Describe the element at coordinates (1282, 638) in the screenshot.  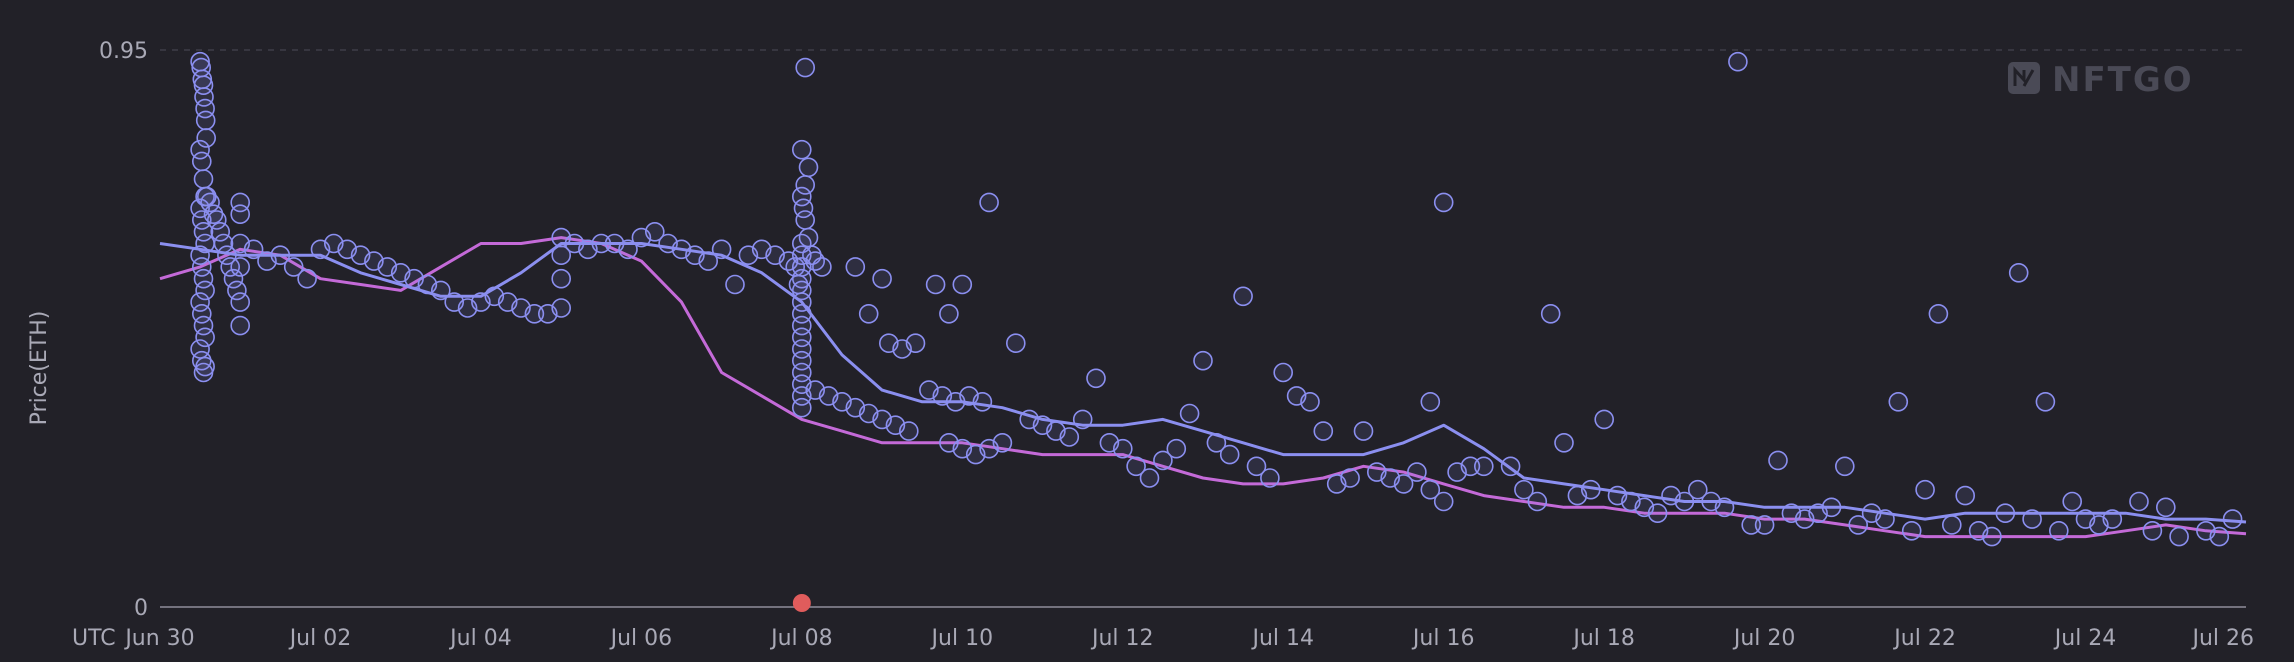
I see `x-tick-label: Jul 14` at that location.